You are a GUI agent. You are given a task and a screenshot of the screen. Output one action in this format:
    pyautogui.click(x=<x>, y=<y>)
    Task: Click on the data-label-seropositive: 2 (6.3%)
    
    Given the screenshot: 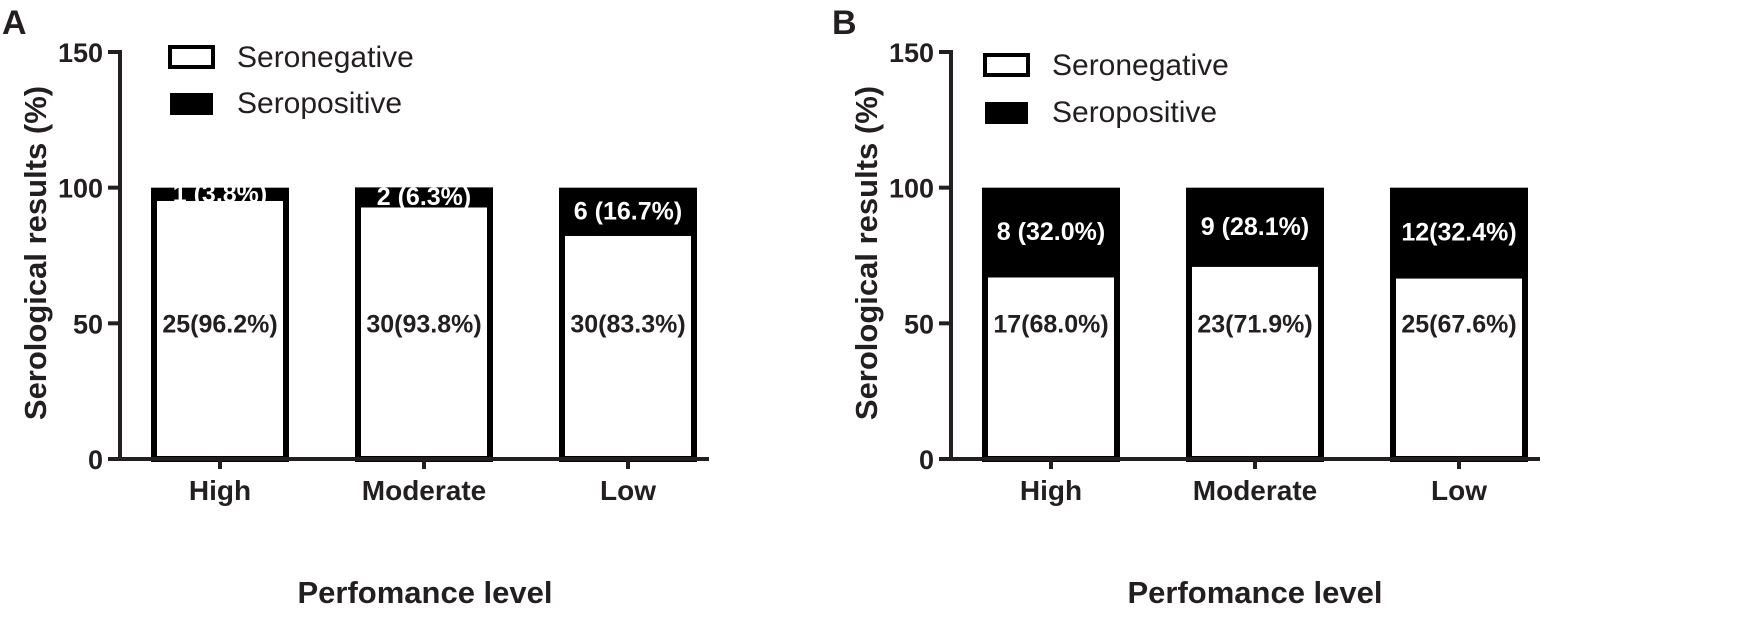 What is the action you would take?
    pyautogui.click(x=424, y=197)
    